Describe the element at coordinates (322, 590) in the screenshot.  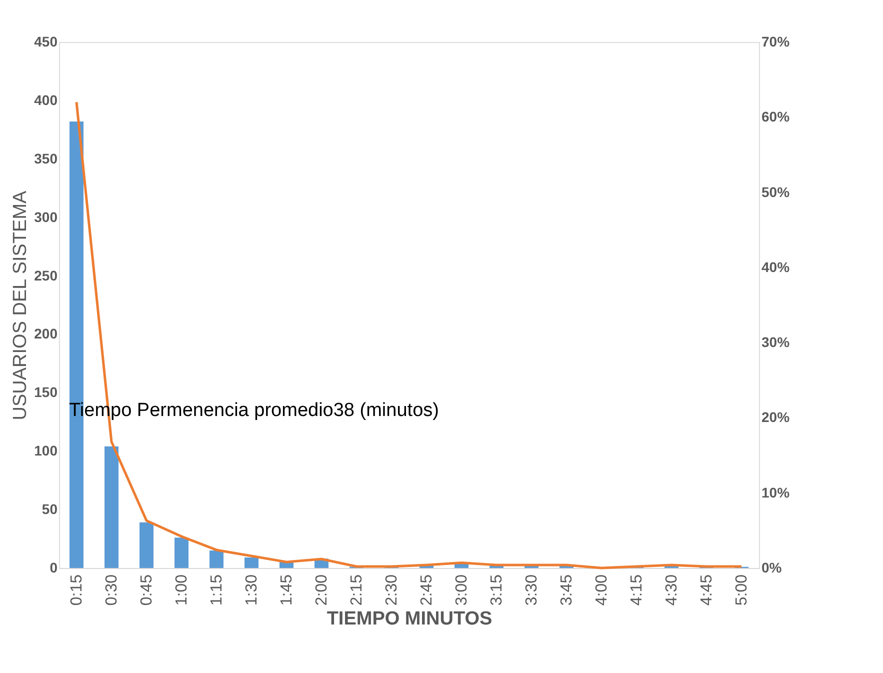
I see `x-tick-label: 2:00` at that location.